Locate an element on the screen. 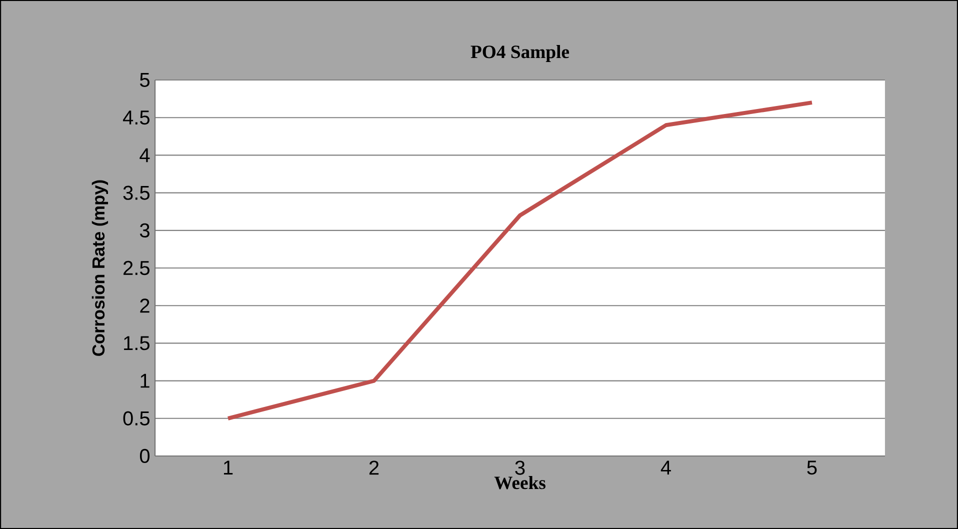 Image resolution: width=958 pixels, height=529 pixels. x-tick-label: 1 is located at coordinates (228, 467).